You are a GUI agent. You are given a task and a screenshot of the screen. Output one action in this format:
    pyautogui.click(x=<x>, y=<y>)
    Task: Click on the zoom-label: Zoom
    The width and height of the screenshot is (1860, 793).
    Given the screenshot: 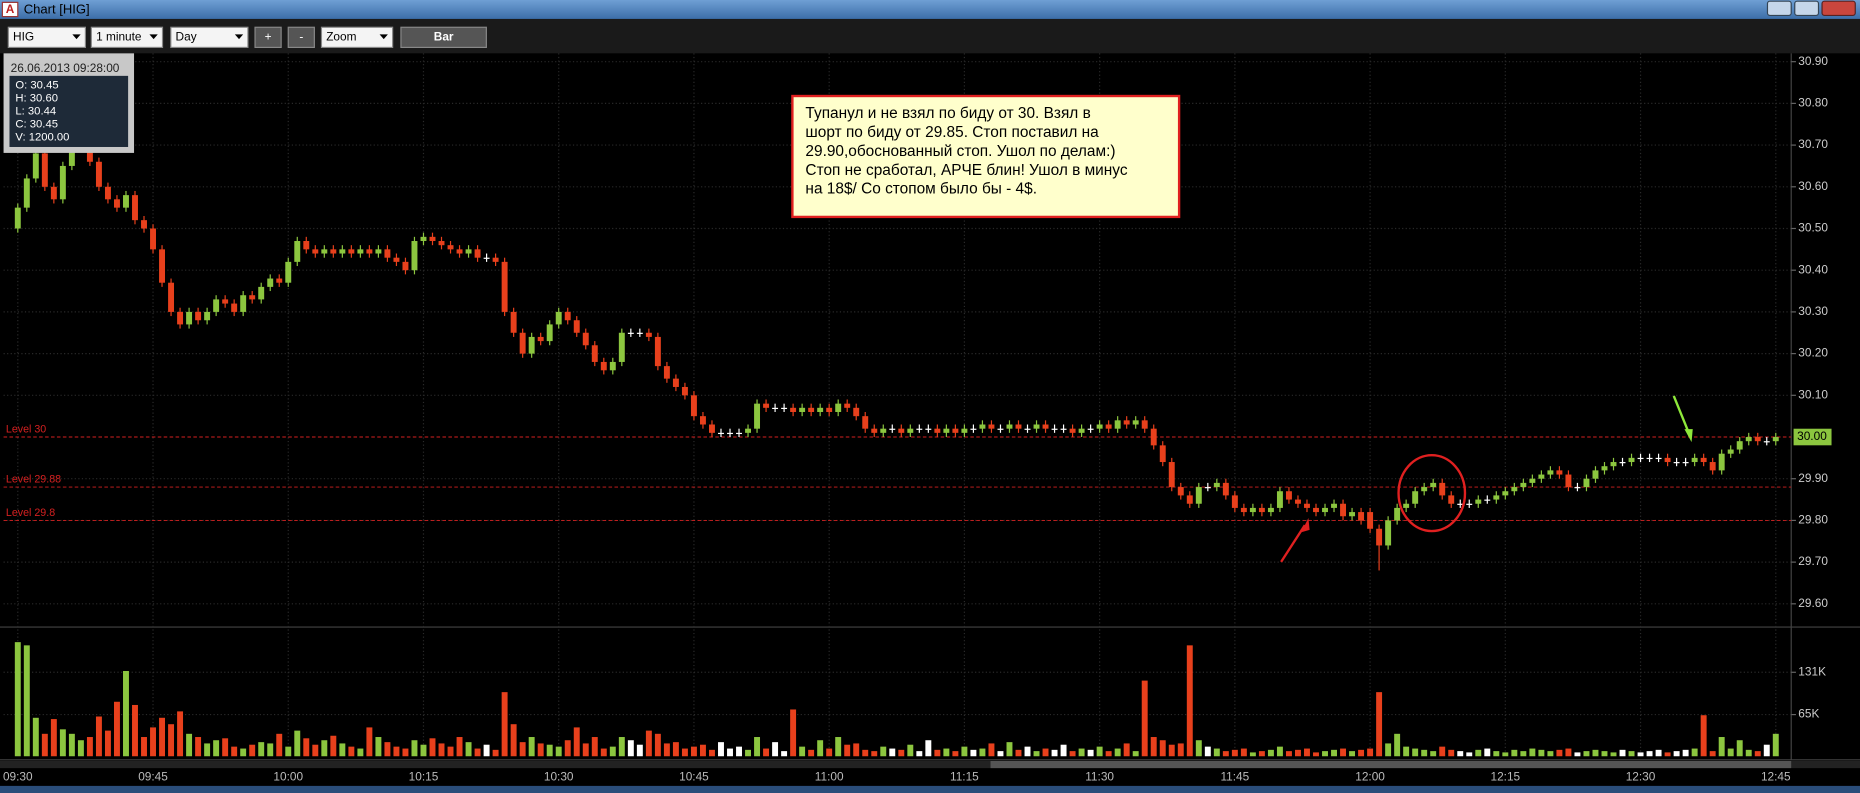 What is the action you would take?
    pyautogui.click(x=341, y=36)
    